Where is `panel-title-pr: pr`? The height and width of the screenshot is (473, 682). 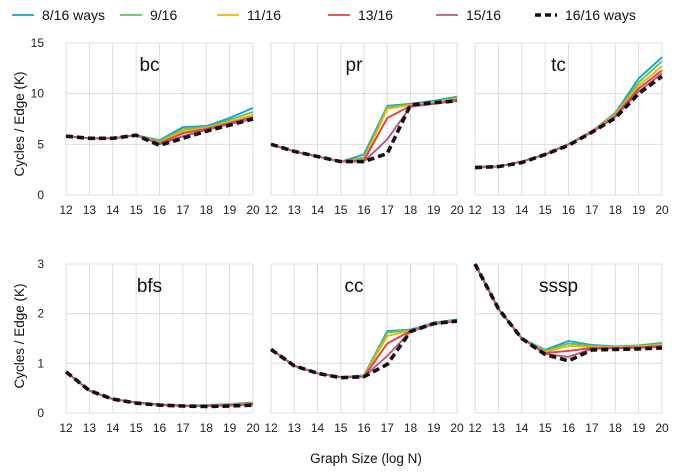
panel-title-pr: pr is located at coordinates (355, 65).